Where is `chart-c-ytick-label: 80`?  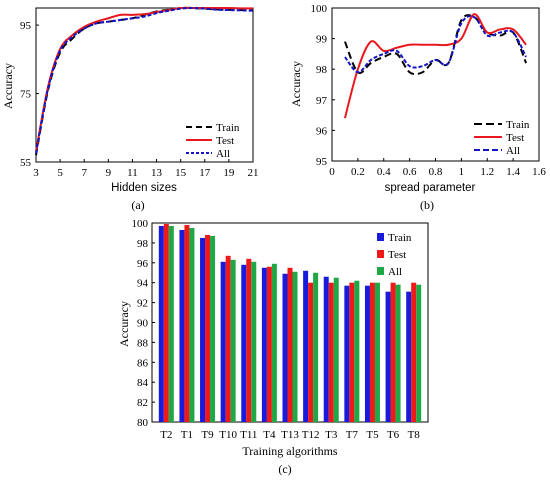
chart-c-ytick-label: 80 is located at coordinates (143, 423).